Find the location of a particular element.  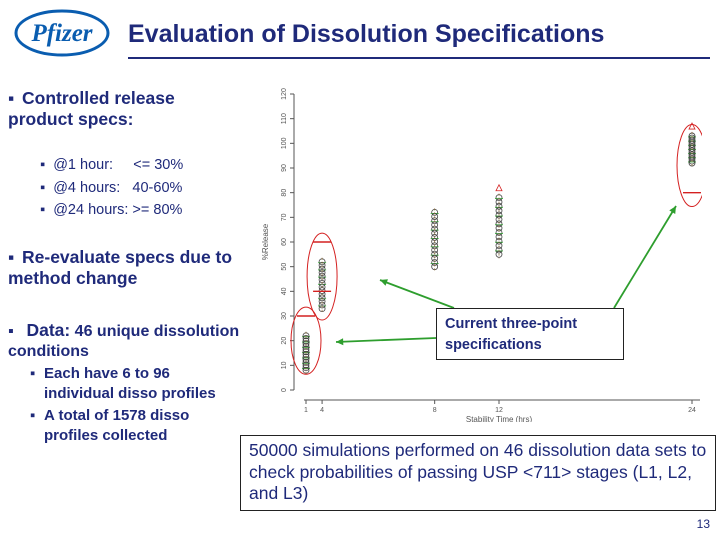

x-tick-label: 12 is located at coordinates (499, 410).